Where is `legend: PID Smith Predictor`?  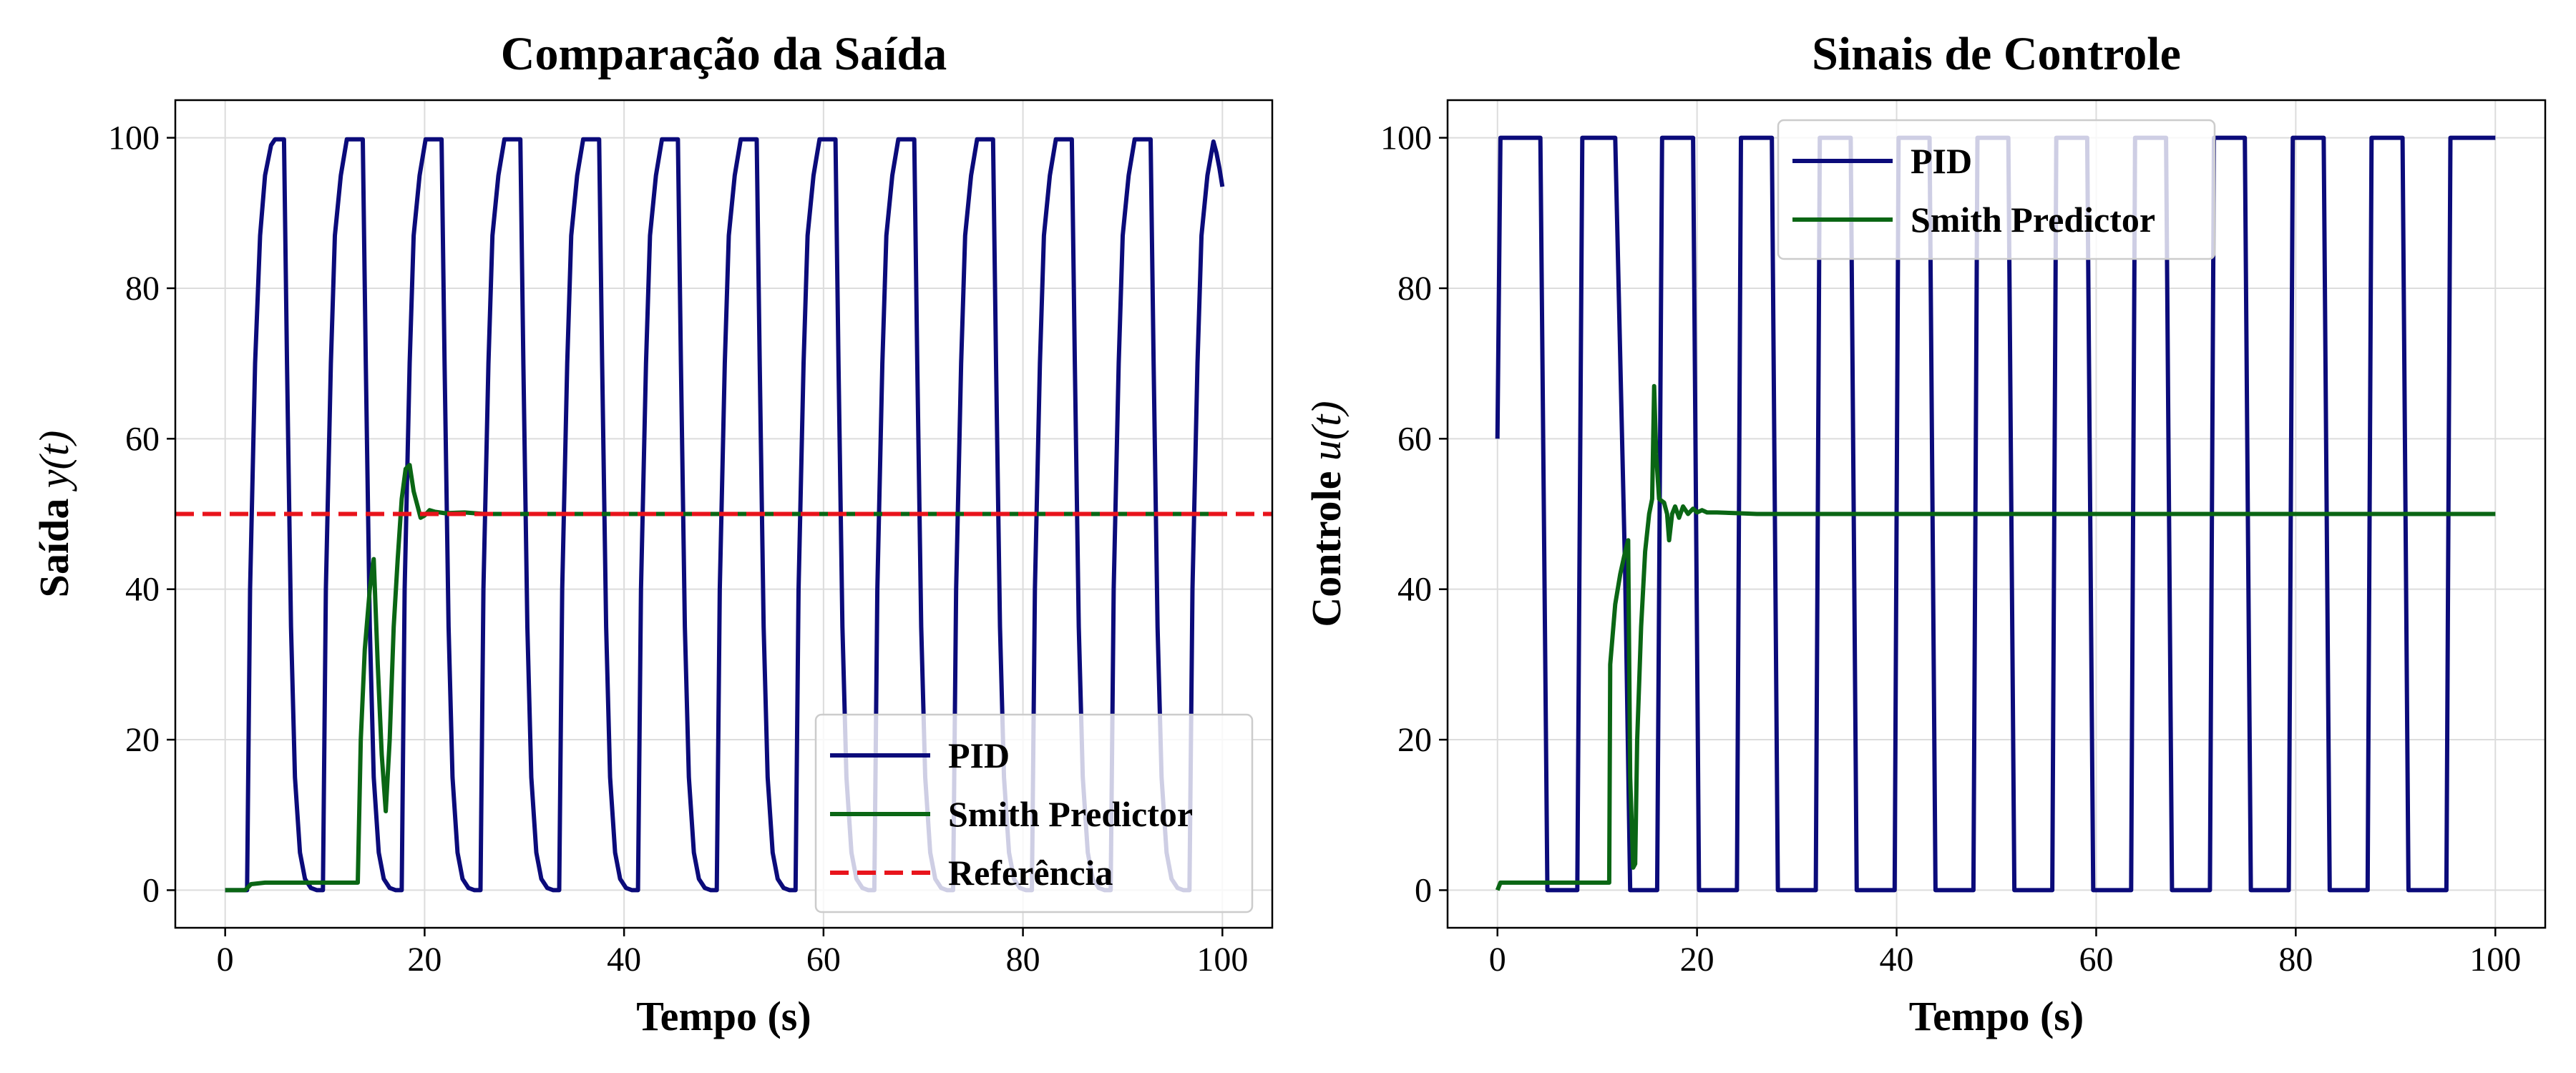 legend: PID Smith Predictor is located at coordinates (1996, 189).